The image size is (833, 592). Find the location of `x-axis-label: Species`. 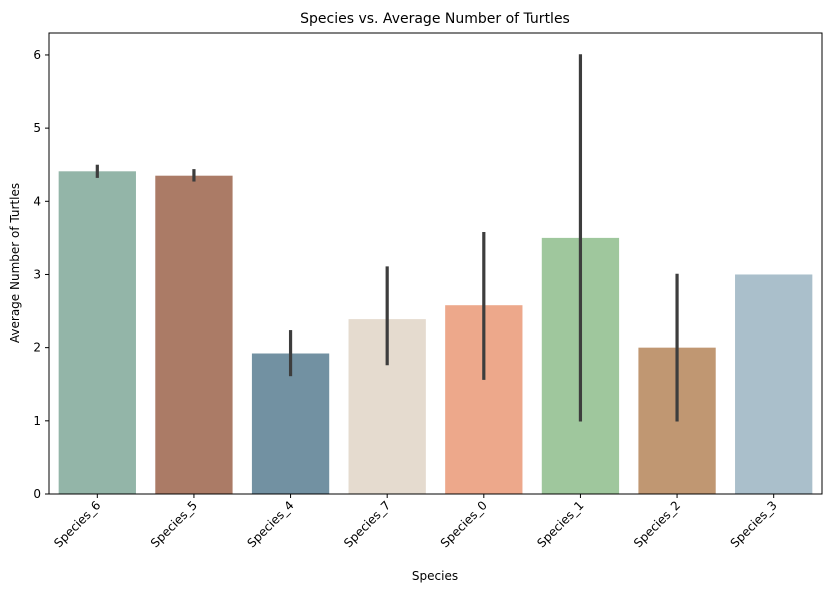

x-axis-label: Species is located at coordinates (435, 576).